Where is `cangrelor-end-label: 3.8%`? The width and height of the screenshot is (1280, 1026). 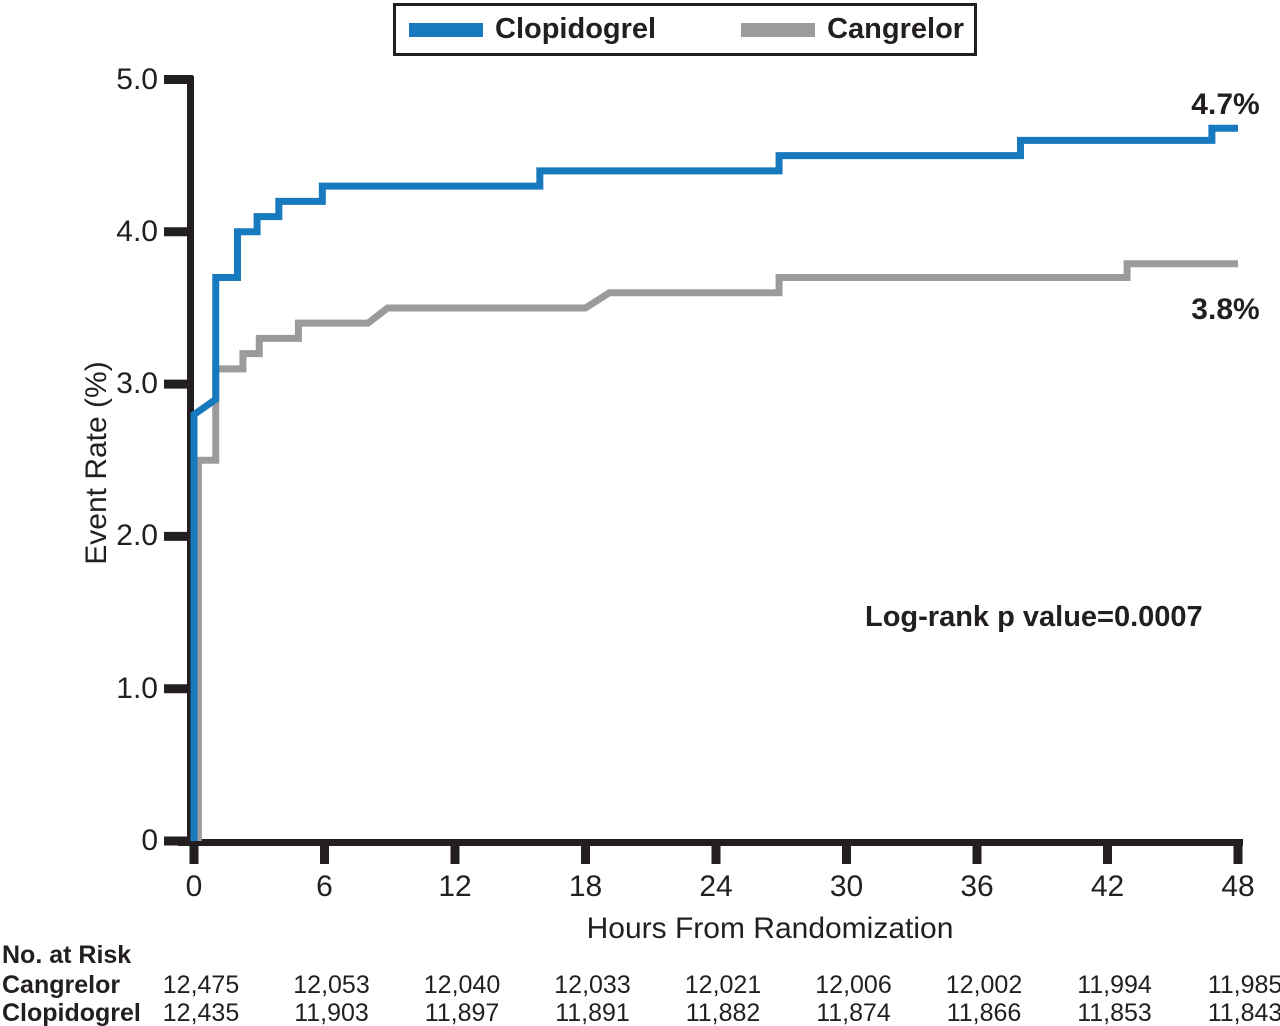 cangrelor-end-label: 3.8% is located at coordinates (1225, 309).